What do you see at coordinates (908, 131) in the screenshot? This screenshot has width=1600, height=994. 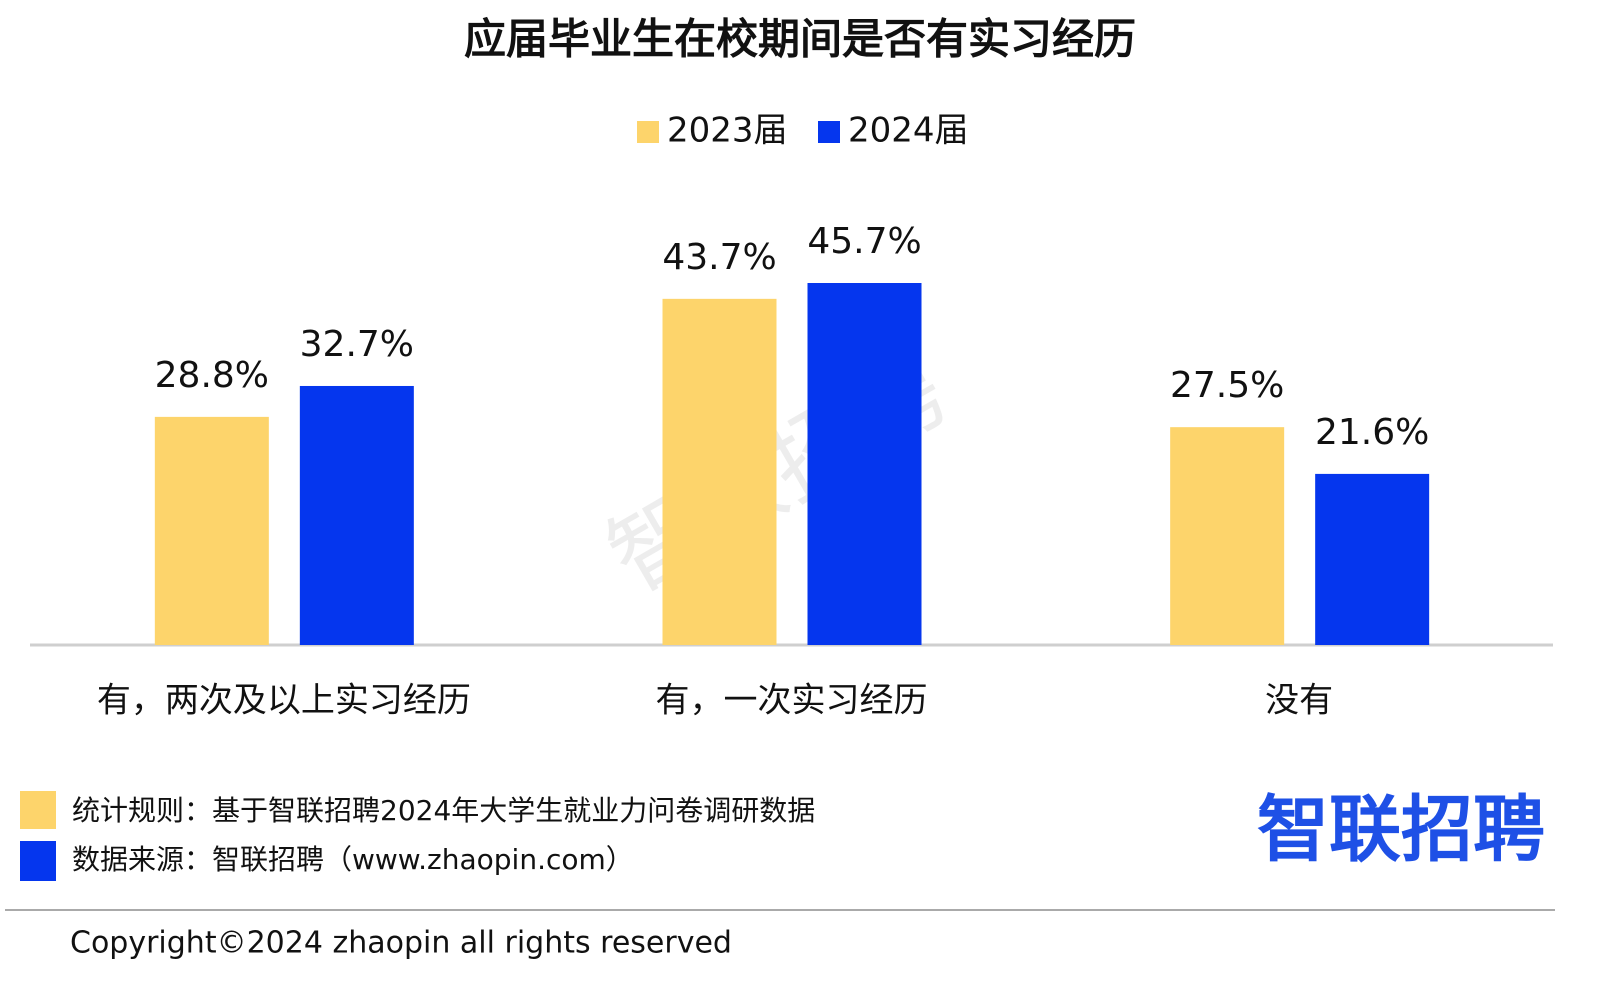 I see `legend-label: 2024届` at bounding box center [908, 131].